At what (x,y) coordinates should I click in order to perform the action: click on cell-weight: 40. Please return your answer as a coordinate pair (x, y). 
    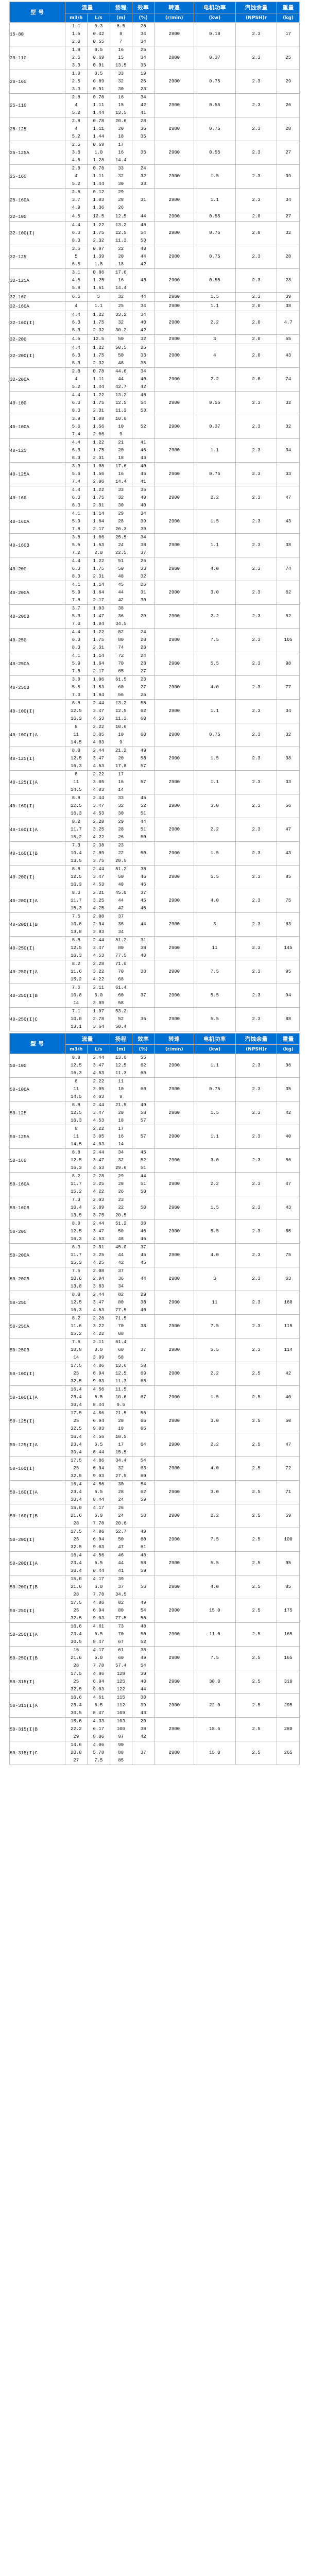
    Looking at the image, I should click on (288, 1397).